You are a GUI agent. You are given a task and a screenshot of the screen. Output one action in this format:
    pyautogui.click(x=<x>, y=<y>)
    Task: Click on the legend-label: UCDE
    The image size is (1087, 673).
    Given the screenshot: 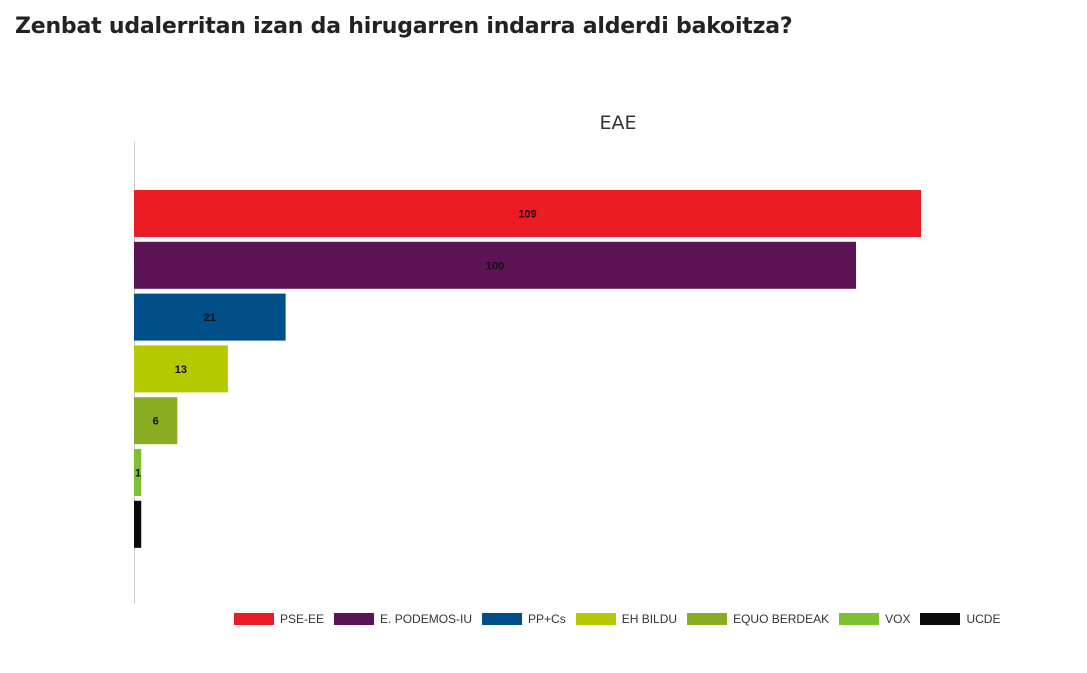 What is the action you would take?
    pyautogui.click(x=983, y=619)
    